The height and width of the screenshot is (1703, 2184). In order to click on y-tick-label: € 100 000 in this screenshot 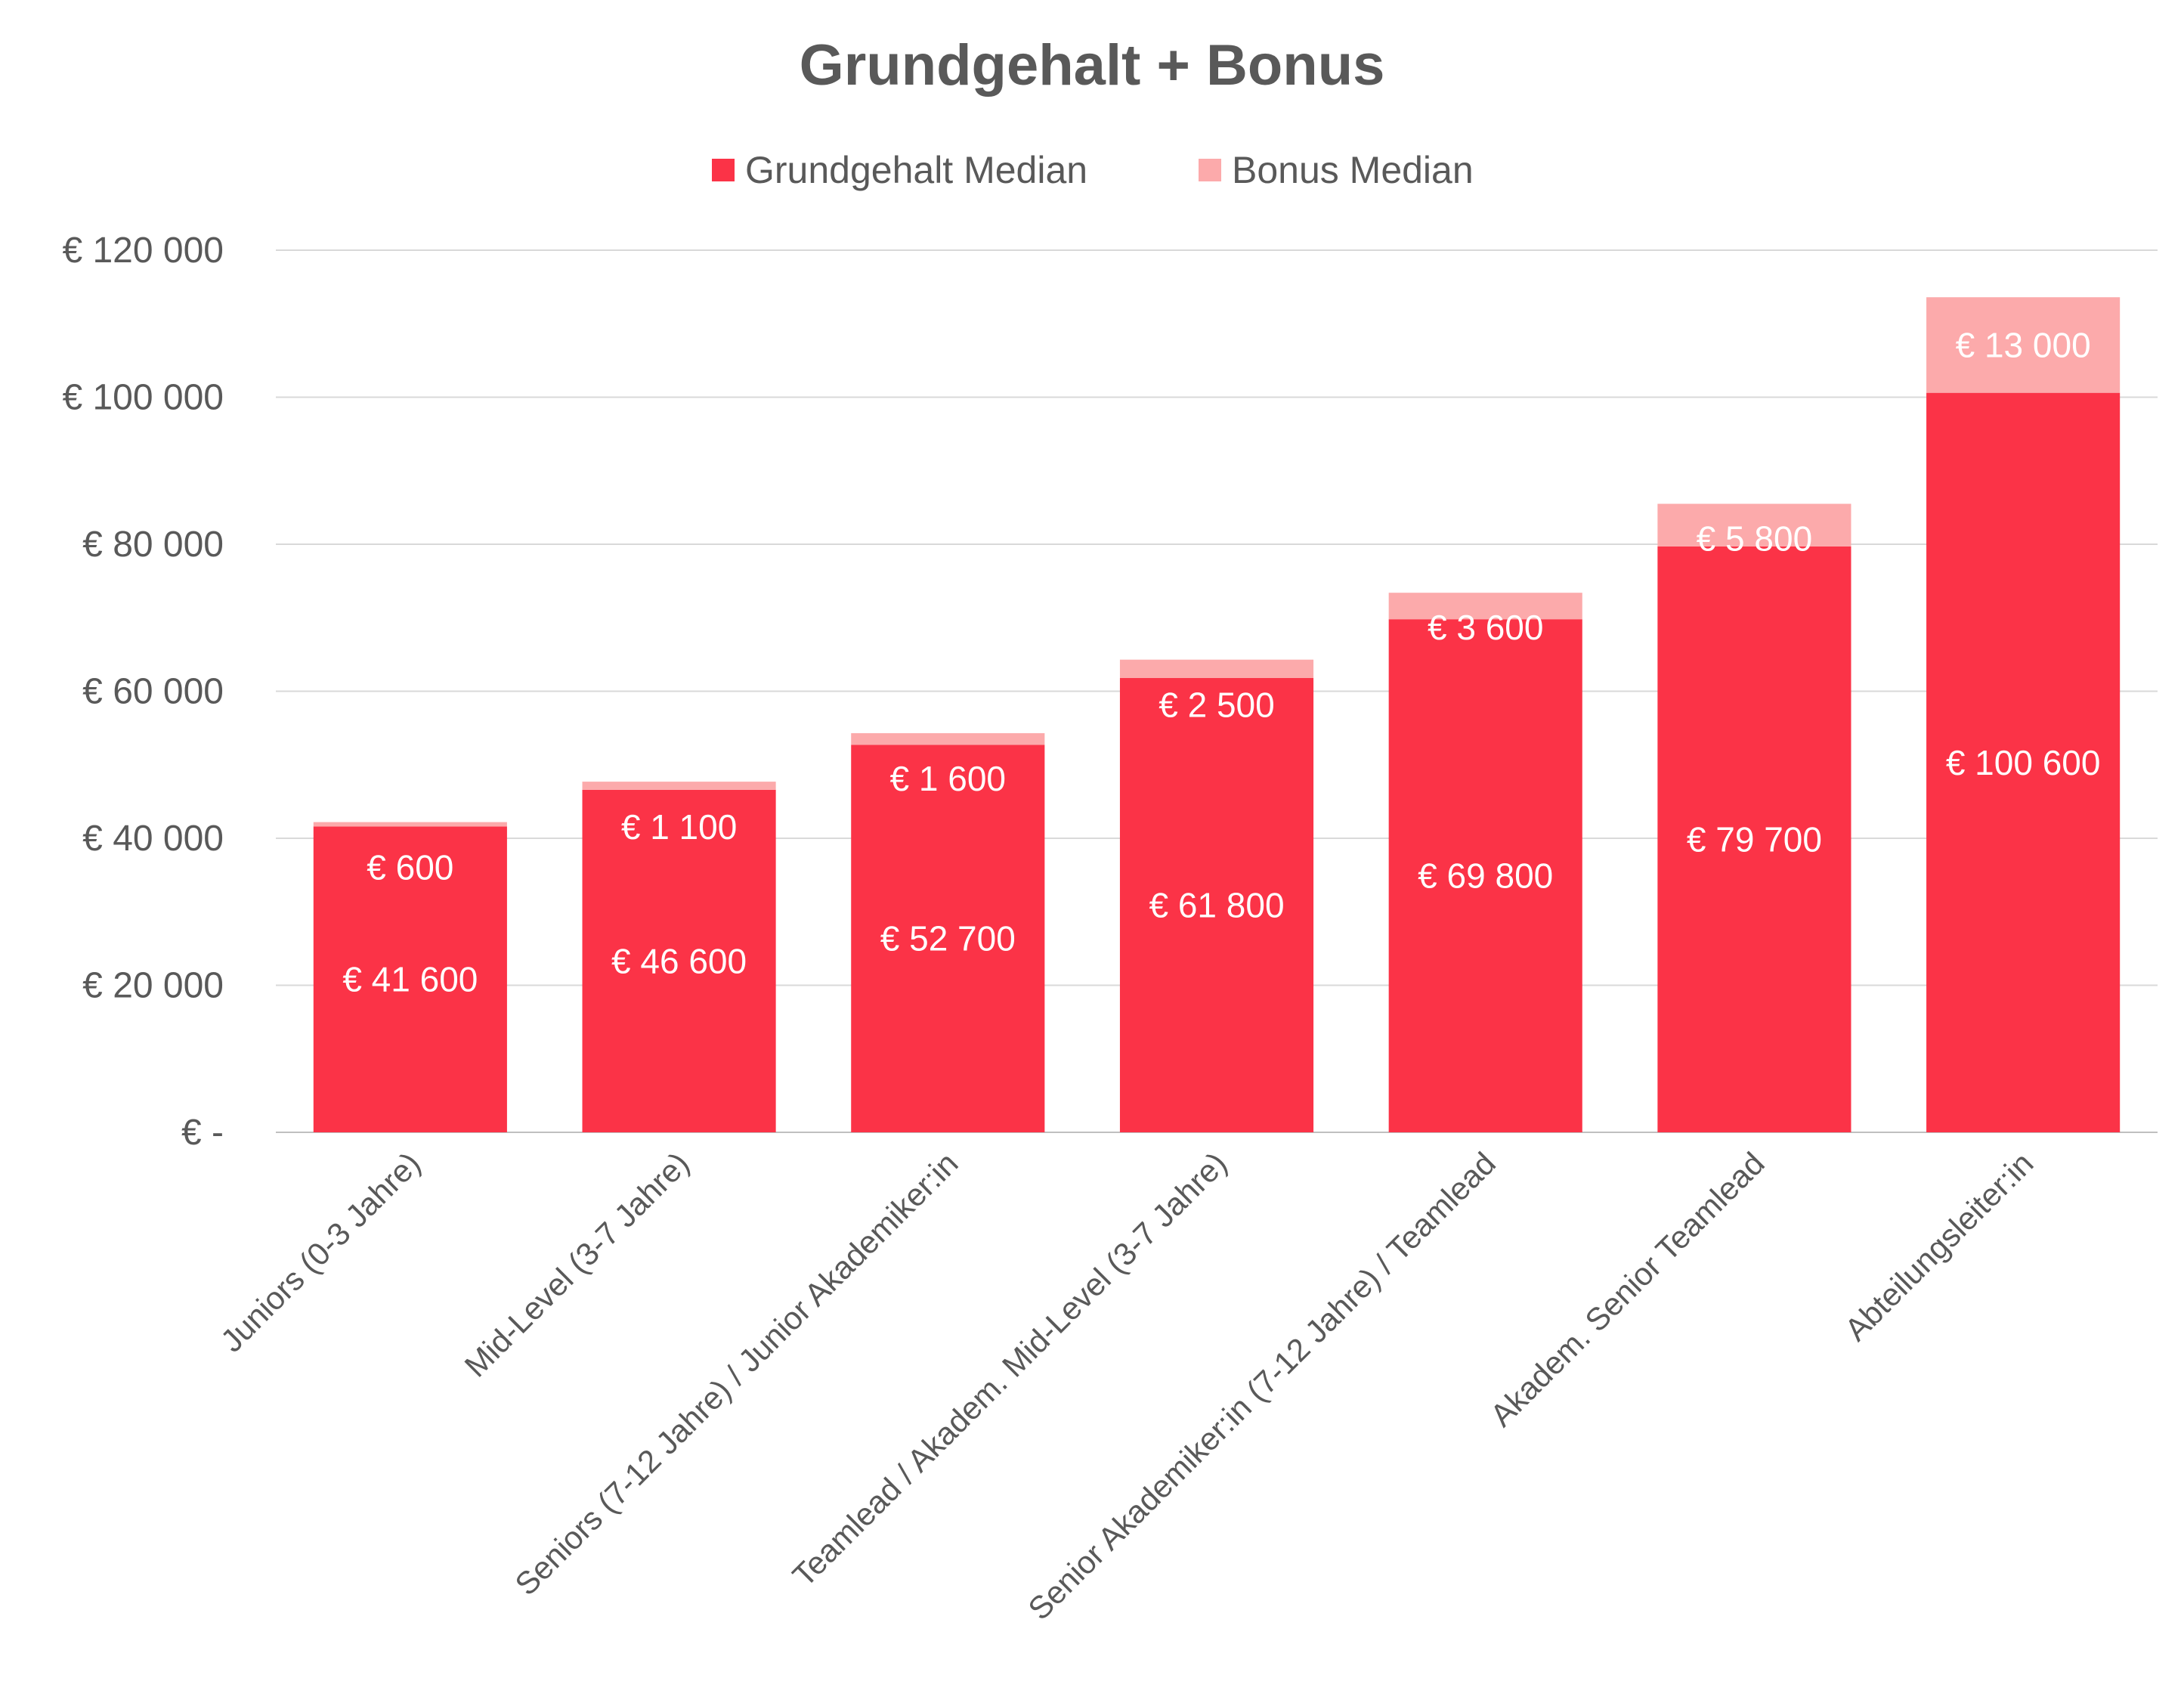, I will do `click(143, 398)`.